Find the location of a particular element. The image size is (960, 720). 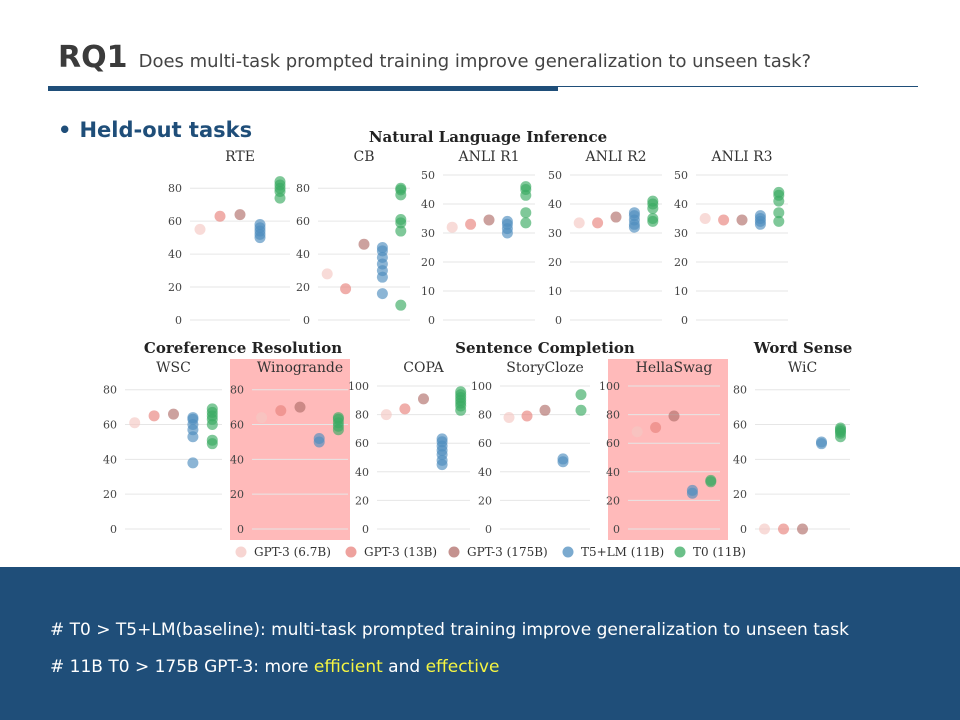

rq-label: RQ1 is located at coordinates (93, 57).